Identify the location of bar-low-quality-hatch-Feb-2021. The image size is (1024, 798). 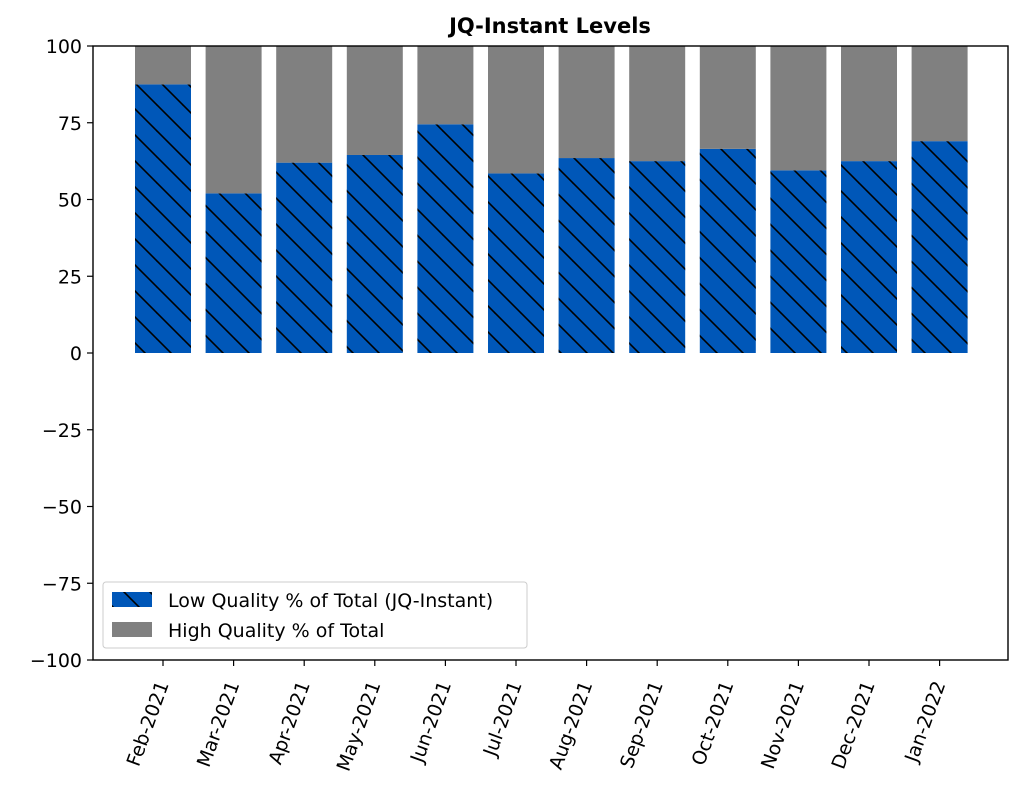
(163, 218).